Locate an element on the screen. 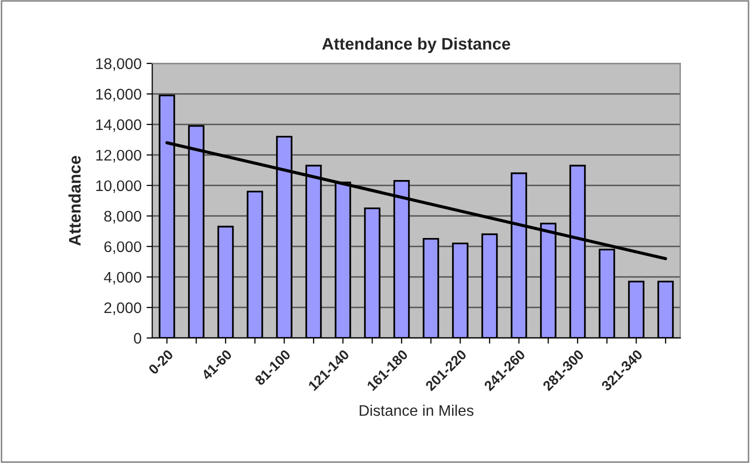 The height and width of the screenshot is (463, 750). y-tick-label: 4,000 is located at coordinates (123, 278).